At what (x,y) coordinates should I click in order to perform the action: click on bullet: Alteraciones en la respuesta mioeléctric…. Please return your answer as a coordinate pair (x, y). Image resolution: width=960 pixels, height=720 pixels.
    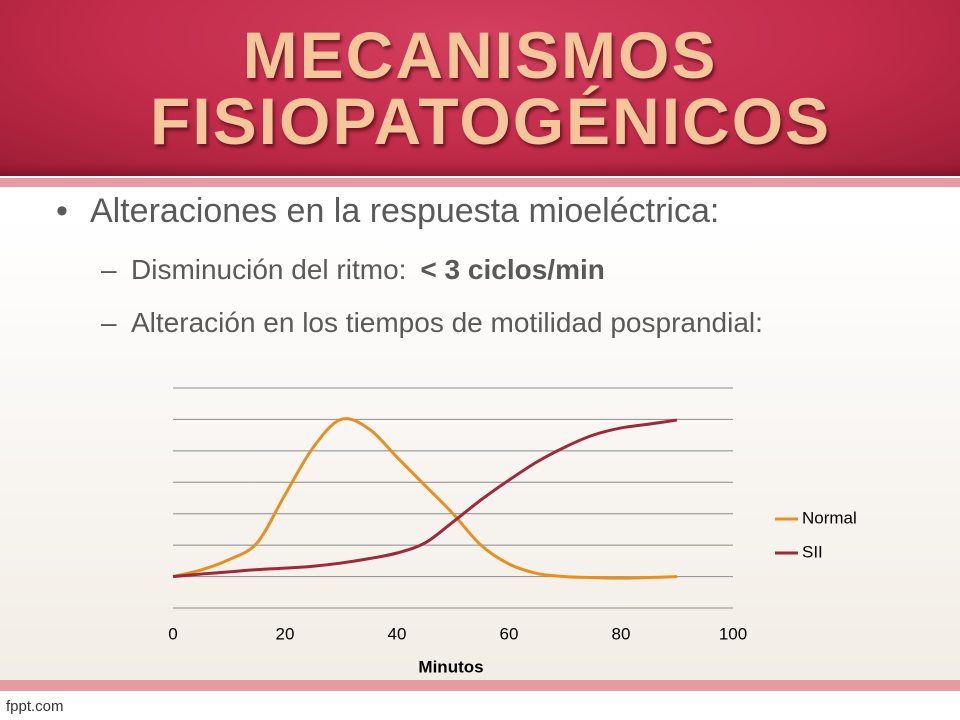
    Looking at the image, I should click on (387, 211).